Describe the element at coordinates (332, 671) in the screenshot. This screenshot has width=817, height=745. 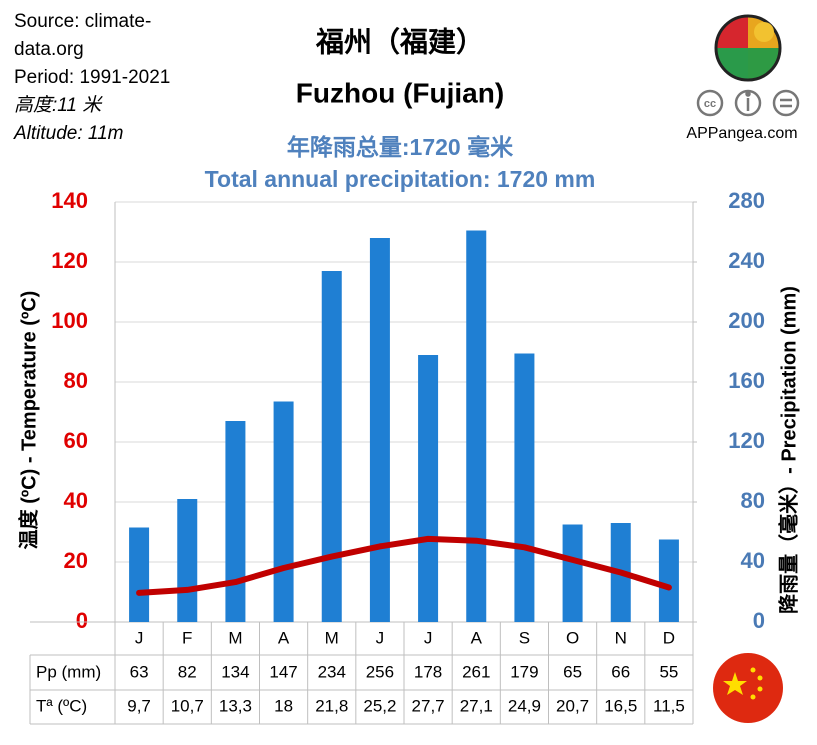
I see `table-cell: 234` at that location.